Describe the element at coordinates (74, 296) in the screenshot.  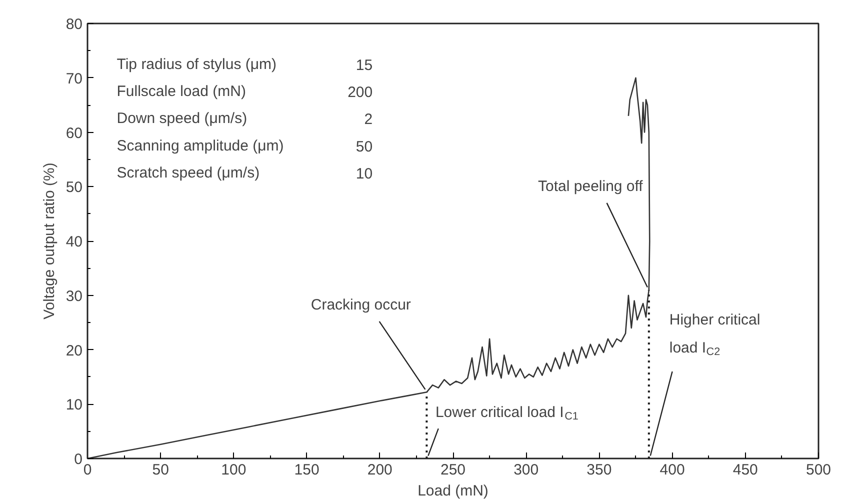
I see `y-tick-label: 30` at that location.